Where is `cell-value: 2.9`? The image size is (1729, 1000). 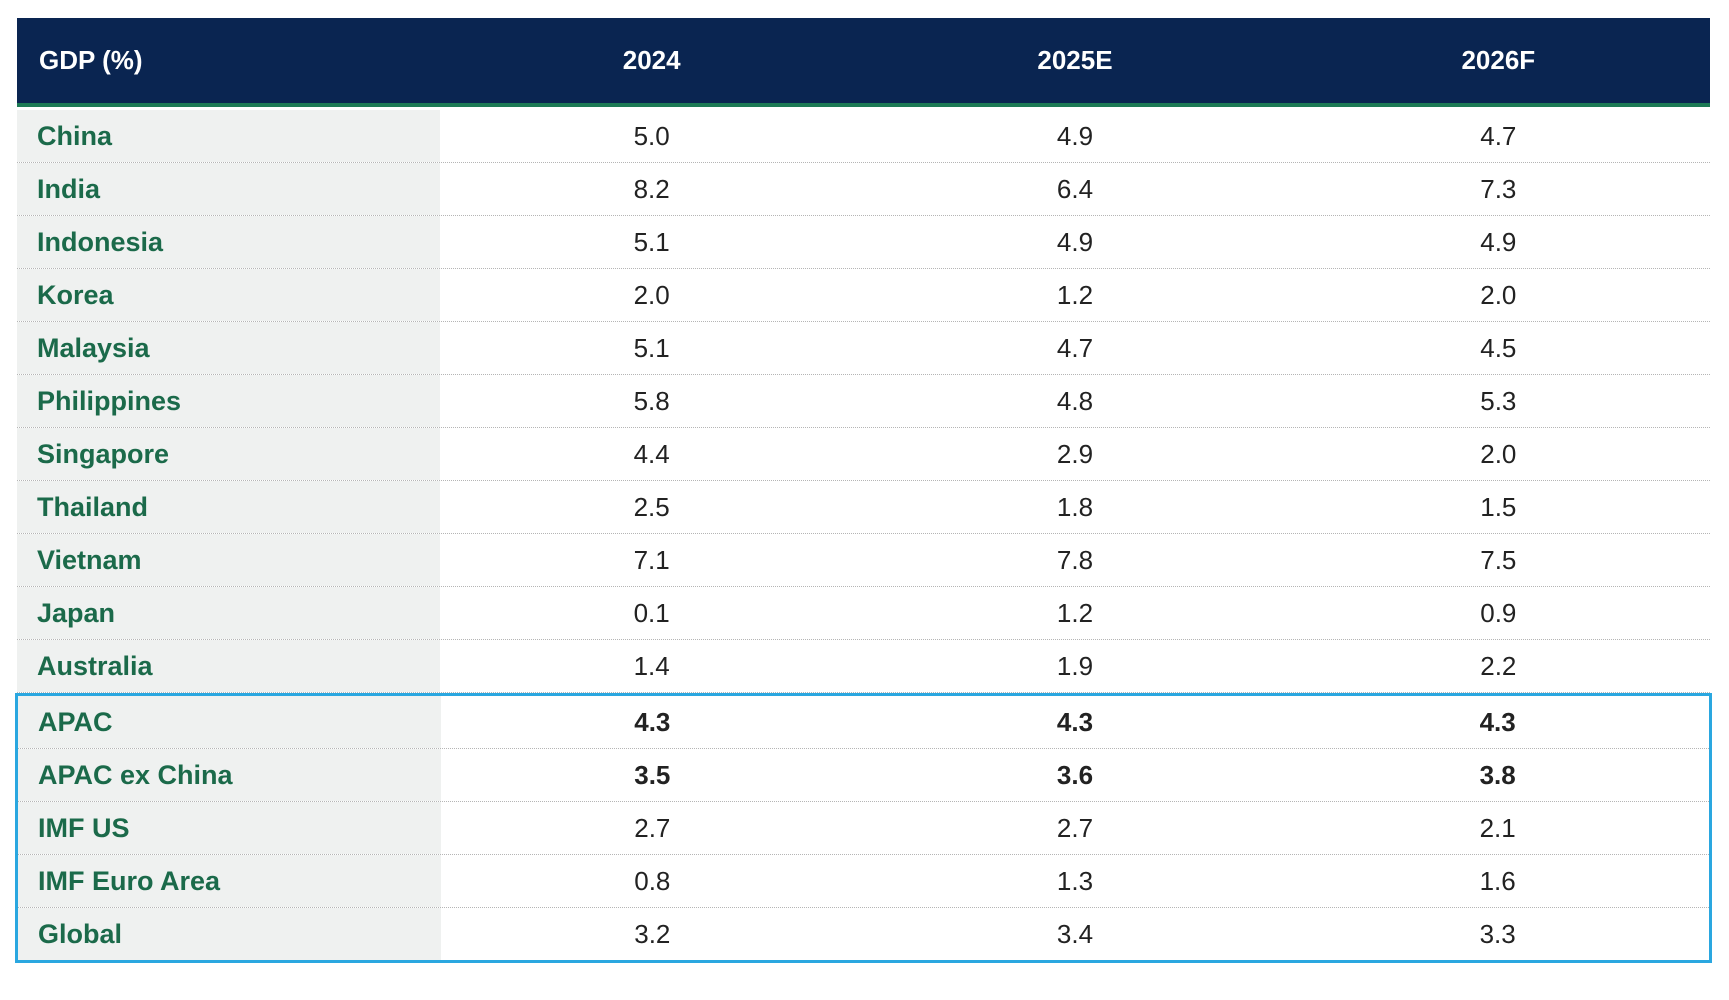
cell-value: 2.9 is located at coordinates (1075, 453).